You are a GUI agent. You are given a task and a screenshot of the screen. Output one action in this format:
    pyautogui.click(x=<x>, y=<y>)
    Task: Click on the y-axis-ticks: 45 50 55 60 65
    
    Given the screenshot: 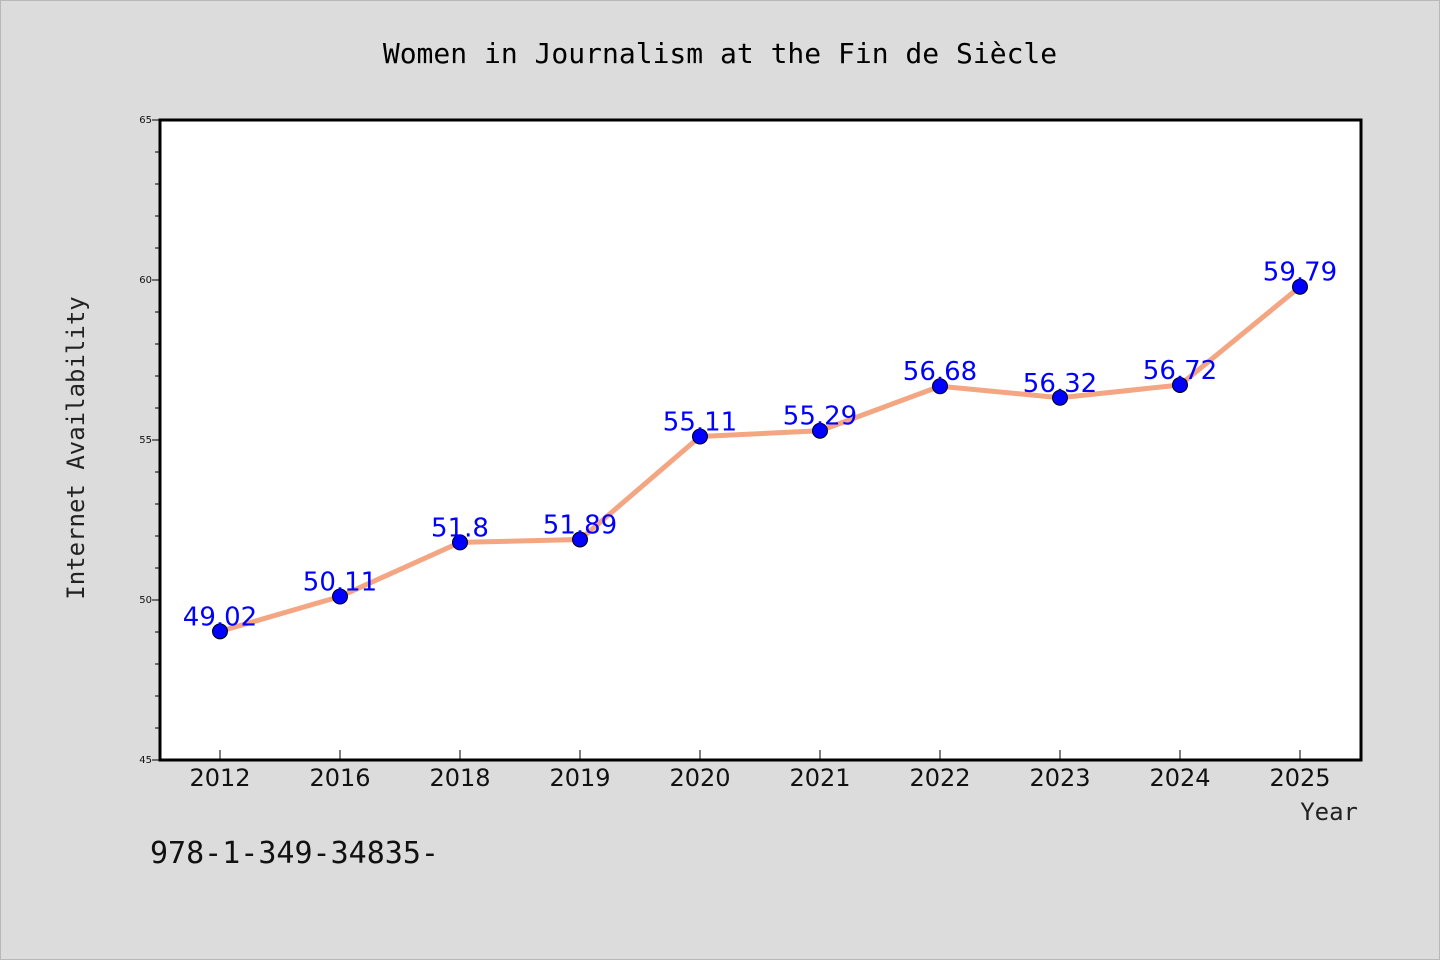 What is the action you would take?
    pyautogui.click(x=149, y=440)
    